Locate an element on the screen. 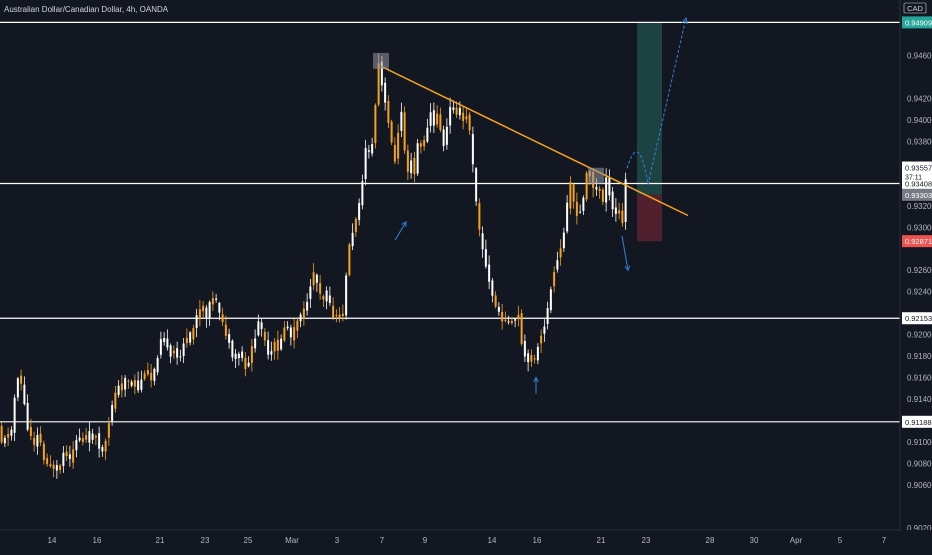  time-tick-label: 28 is located at coordinates (710, 540).